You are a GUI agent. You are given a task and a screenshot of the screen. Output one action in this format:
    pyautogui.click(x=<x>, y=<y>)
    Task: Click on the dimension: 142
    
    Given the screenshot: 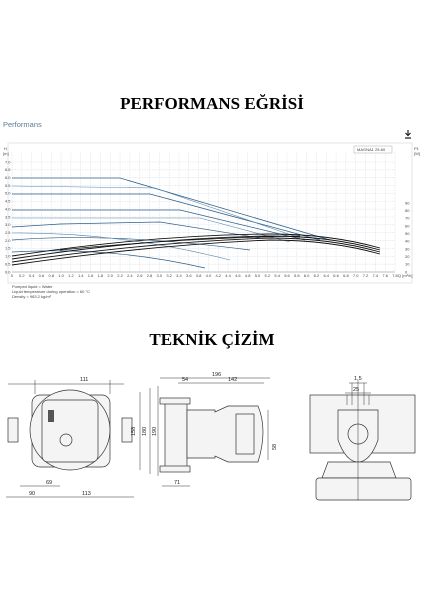 What is the action you would take?
    pyautogui.click(x=232, y=380)
    